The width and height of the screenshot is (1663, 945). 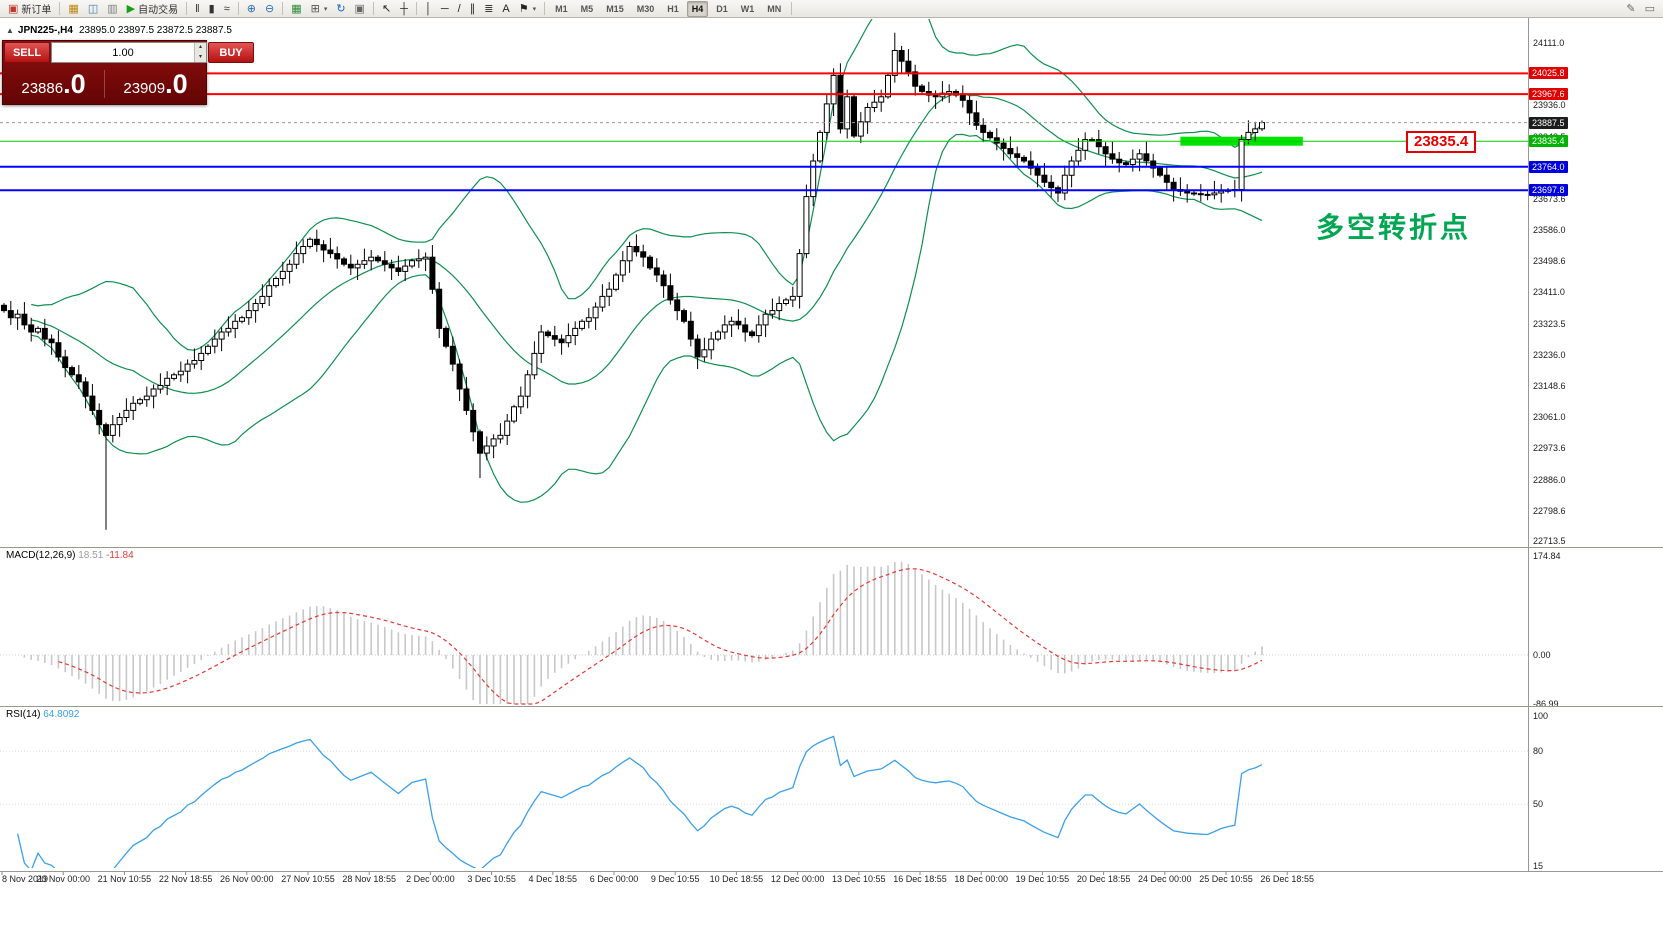 I want to click on auto-trading-button: ▶ 自动交易, so click(x=152, y=9).